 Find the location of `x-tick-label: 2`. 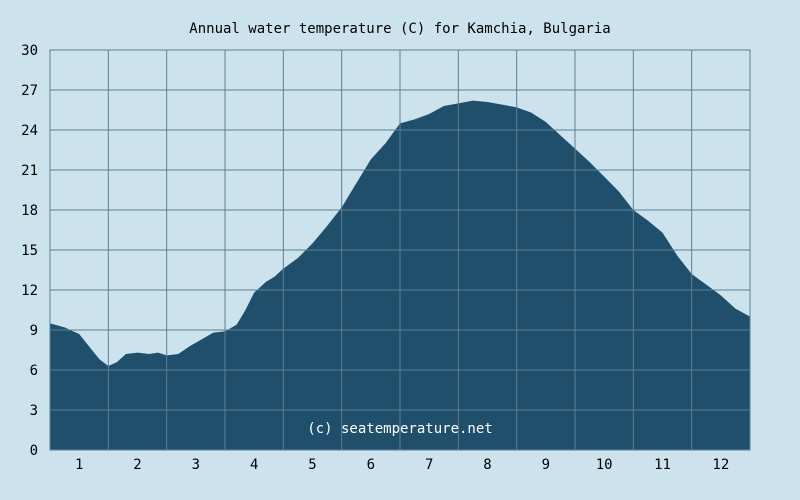

x-tick-label: 2 is located at coordinates (137, 465).